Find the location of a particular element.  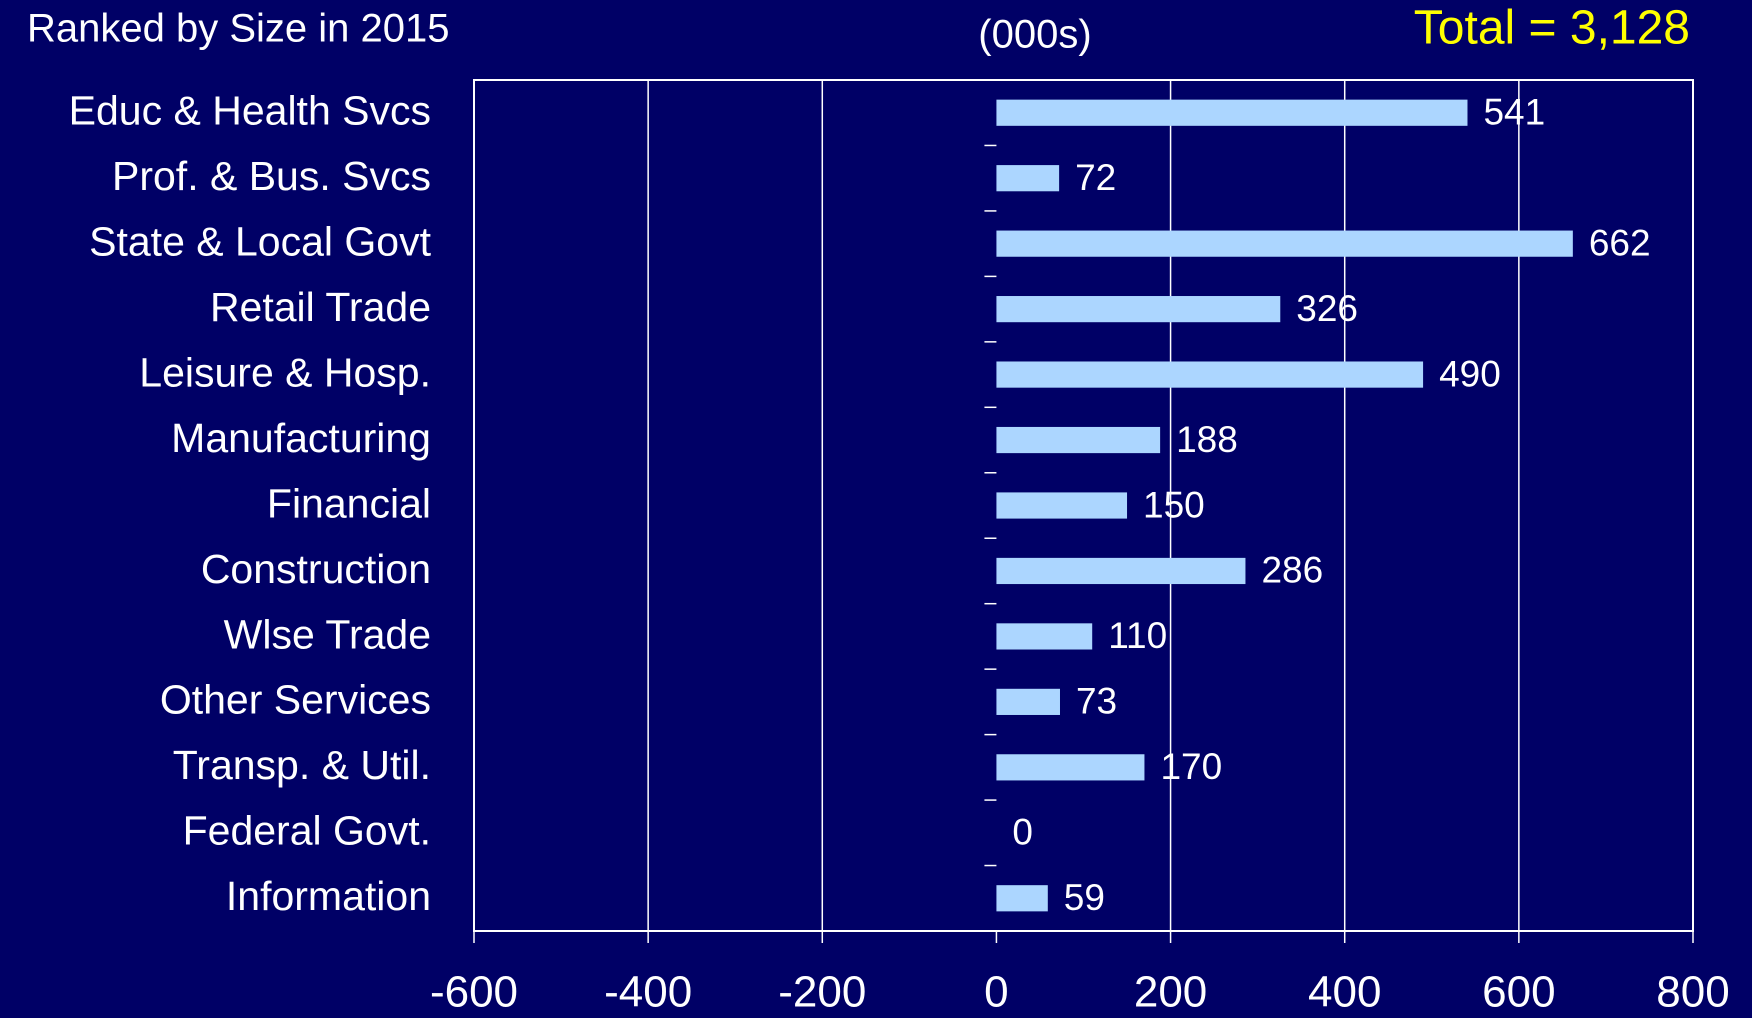

x-tick-label: 800 is located at coordinates (1692, 992).